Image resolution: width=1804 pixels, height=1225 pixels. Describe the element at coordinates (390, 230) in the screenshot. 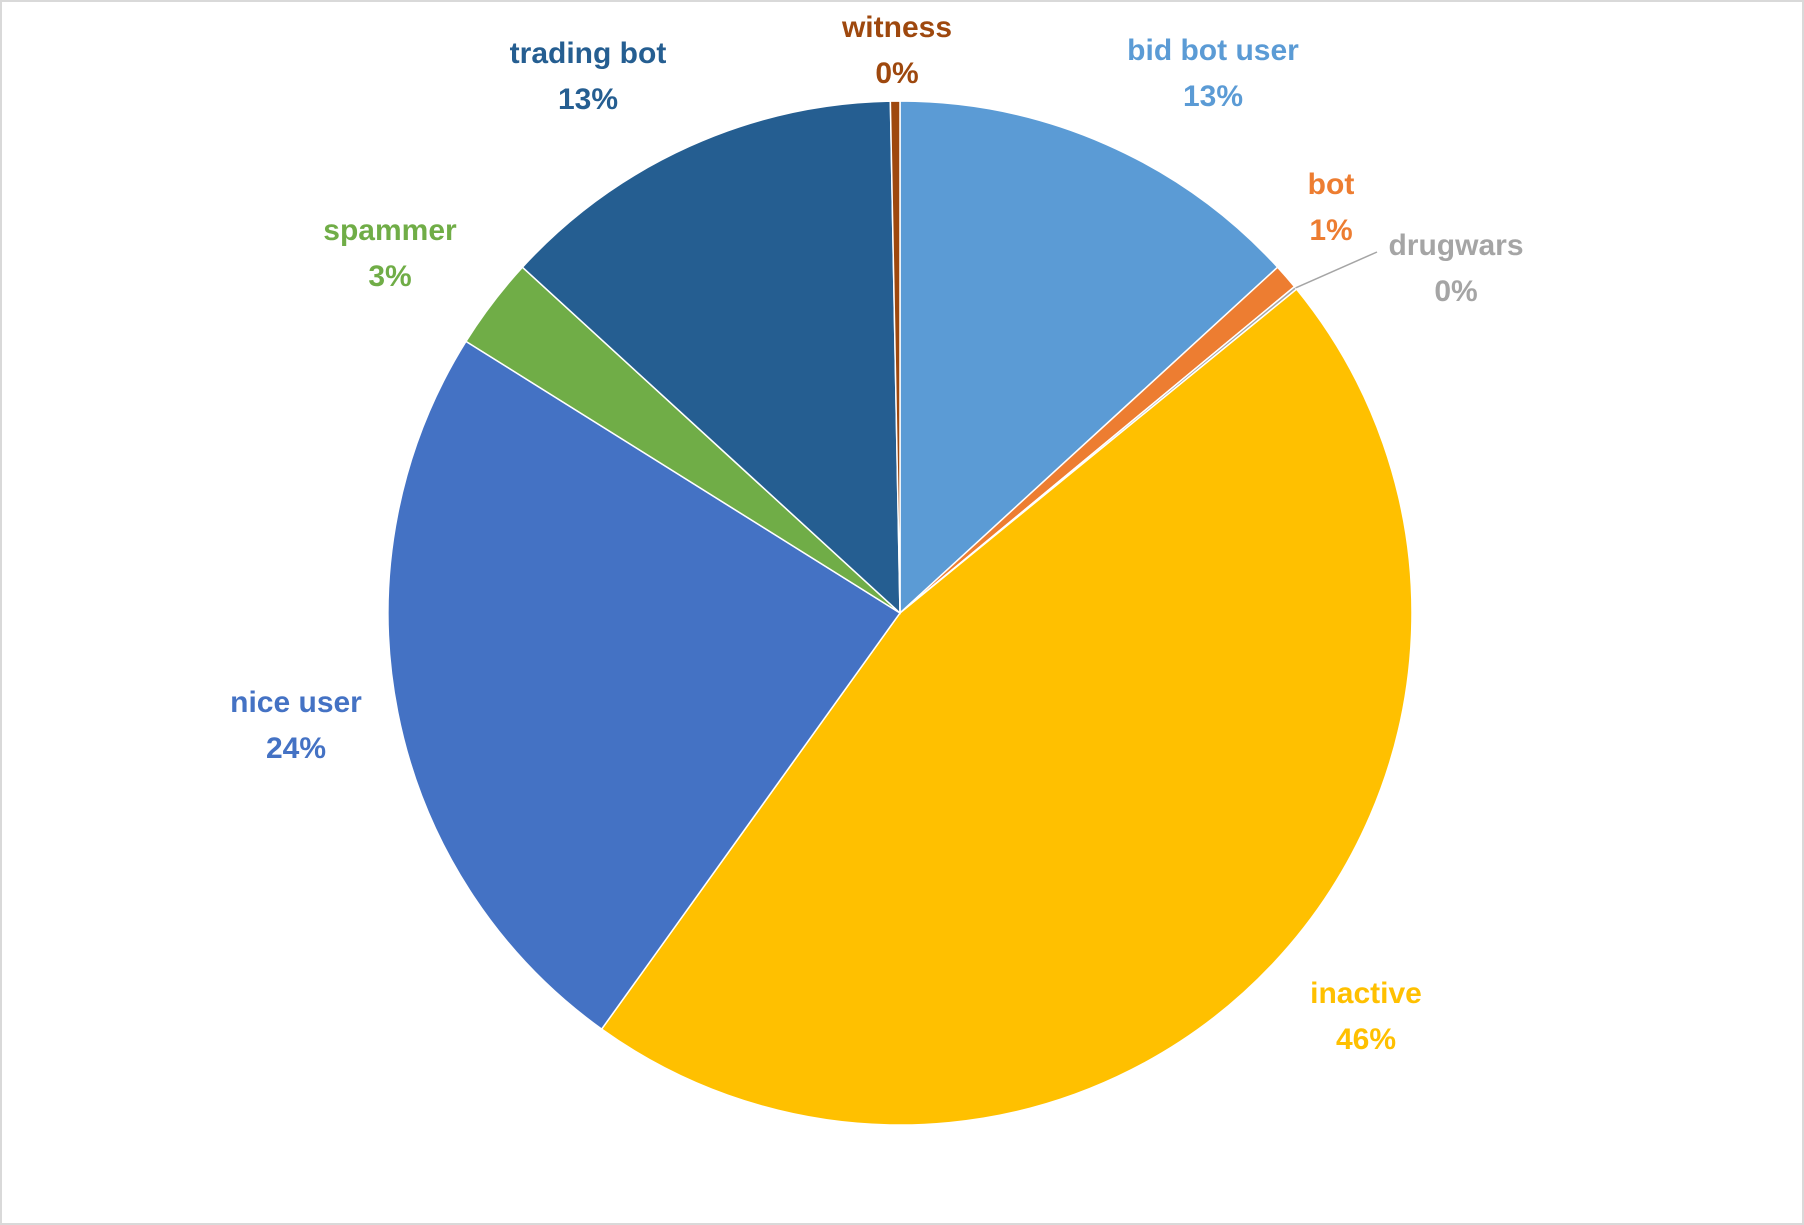

I see `slice-label: spammer` at that location.